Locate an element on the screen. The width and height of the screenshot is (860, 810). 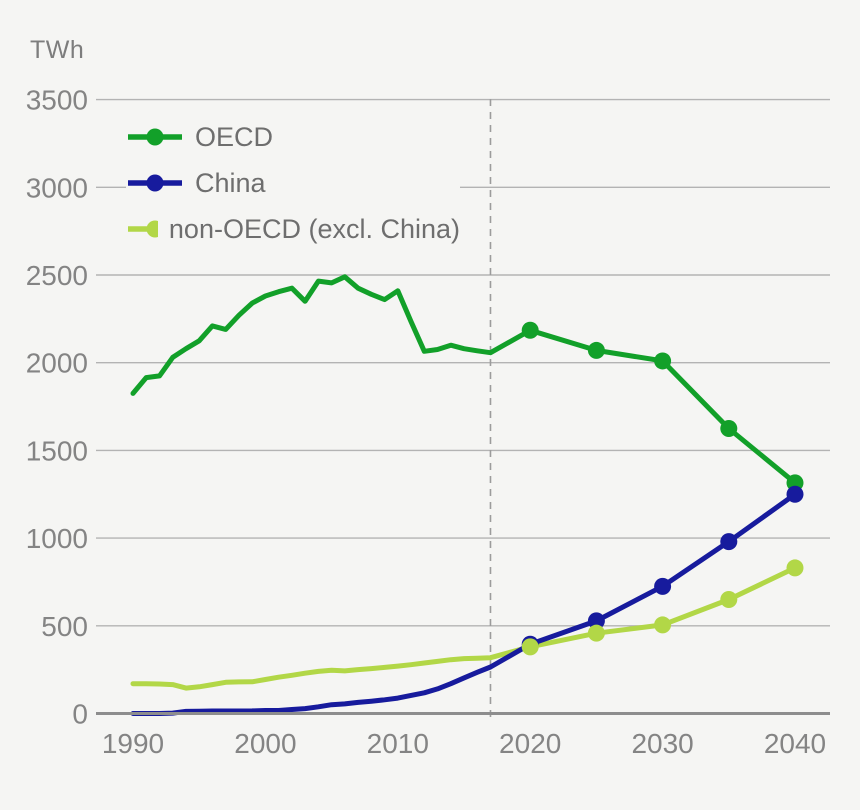
non-oecd-marker-2020 is located at coordinates (530, 647).